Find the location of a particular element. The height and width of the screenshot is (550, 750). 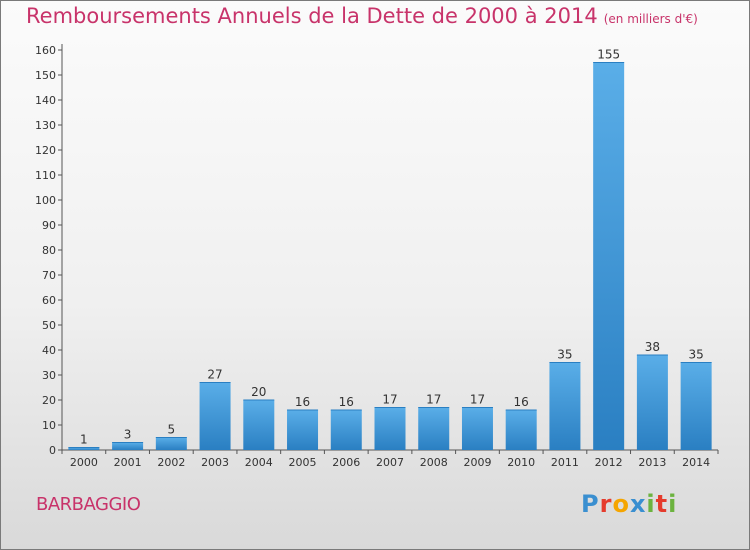

y-tick-label: 140 is located at coordinates (45, 100).